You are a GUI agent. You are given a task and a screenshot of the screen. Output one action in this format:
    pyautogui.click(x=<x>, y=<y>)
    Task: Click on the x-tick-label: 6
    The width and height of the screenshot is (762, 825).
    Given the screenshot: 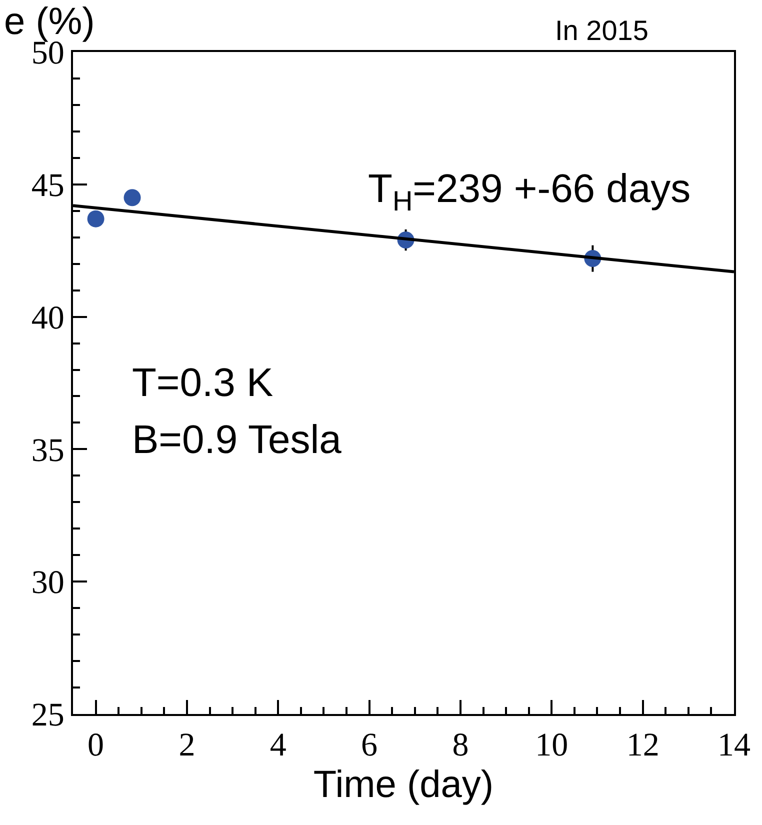 What is the action you would take?
    pyautogui.click(x=369, y=746)
    